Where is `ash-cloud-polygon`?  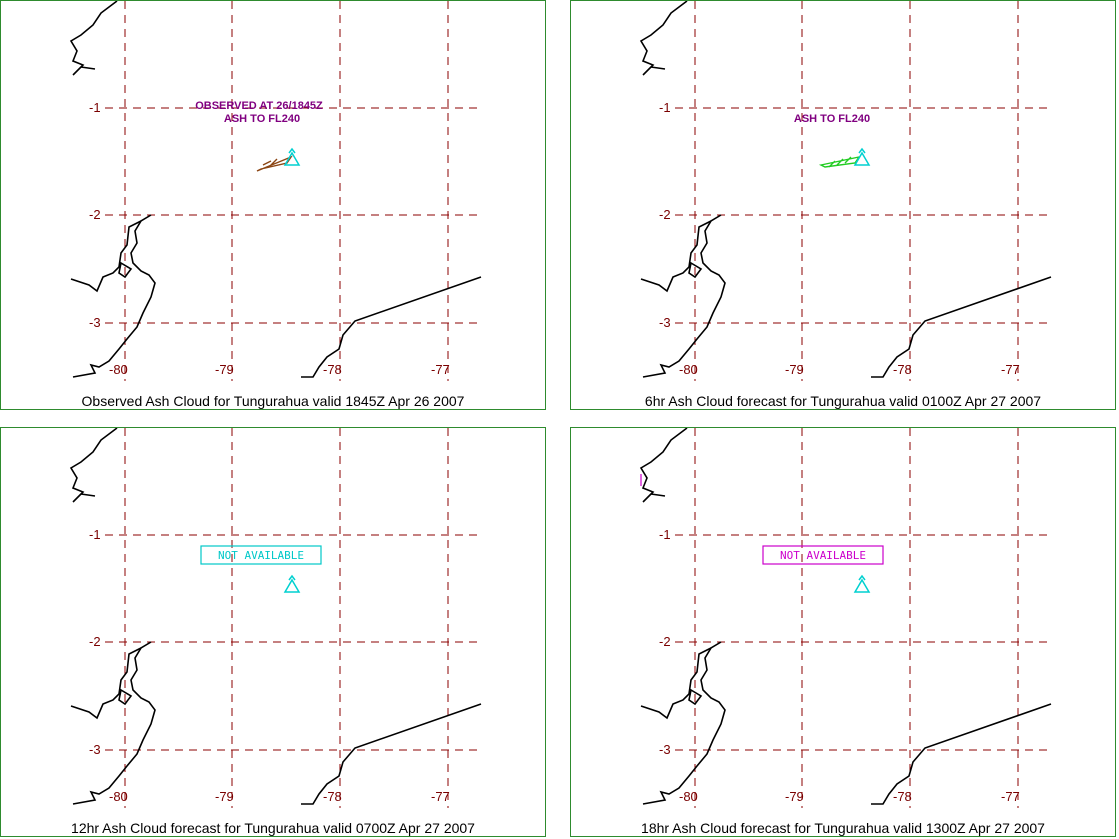
ash-cloud-polygon is located at coordinates (839, 161).